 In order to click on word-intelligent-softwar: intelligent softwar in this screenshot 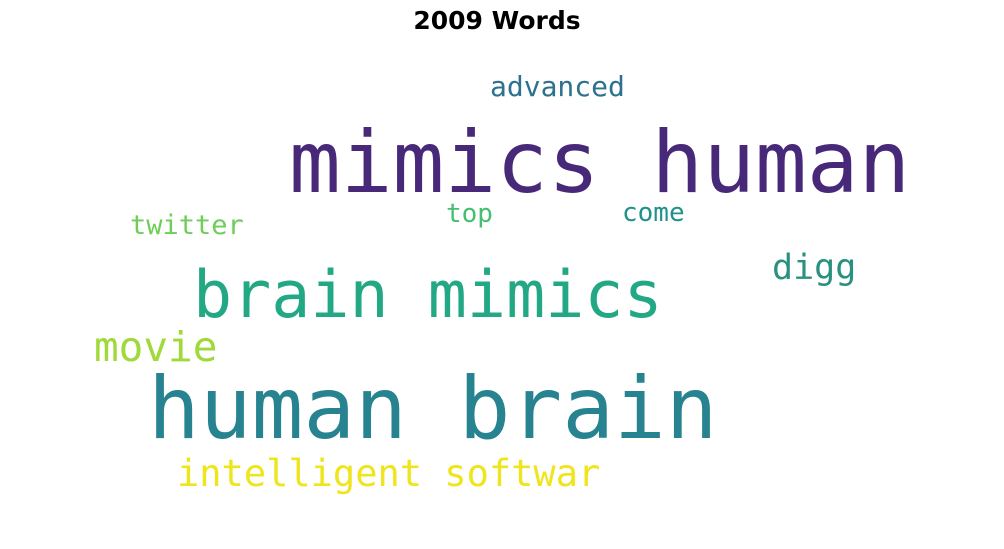, I will do `click(389, 473)`.